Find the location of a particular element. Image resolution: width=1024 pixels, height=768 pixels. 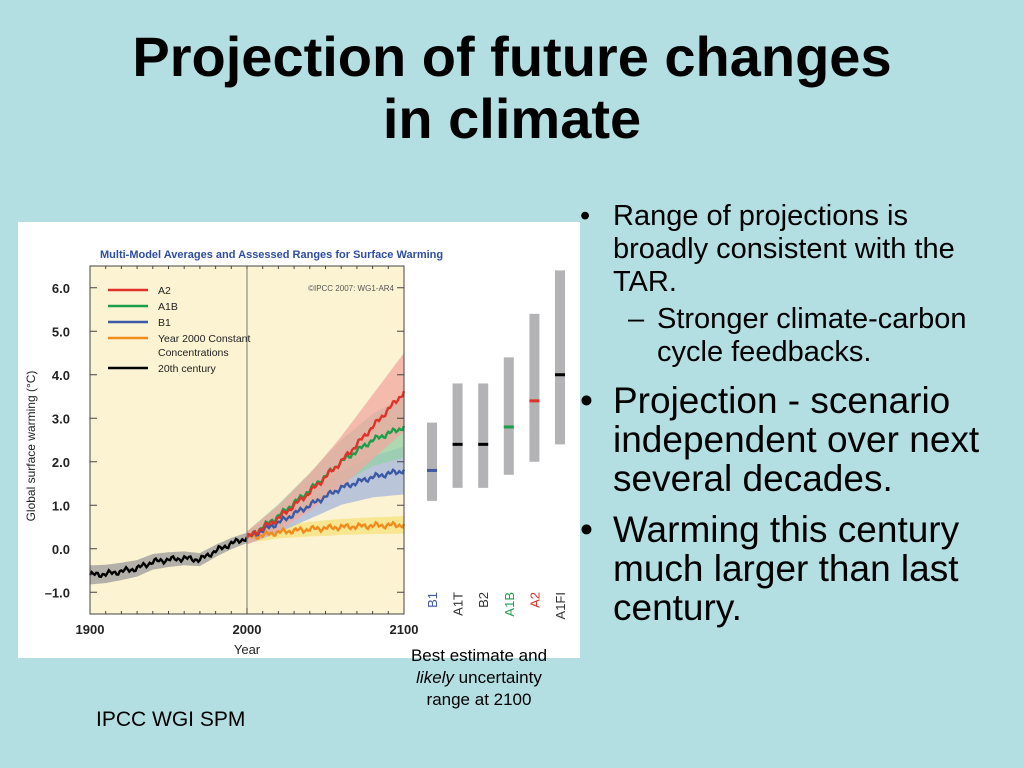

scenario-label-a1b: A1B is located at coordinates (509, 604).